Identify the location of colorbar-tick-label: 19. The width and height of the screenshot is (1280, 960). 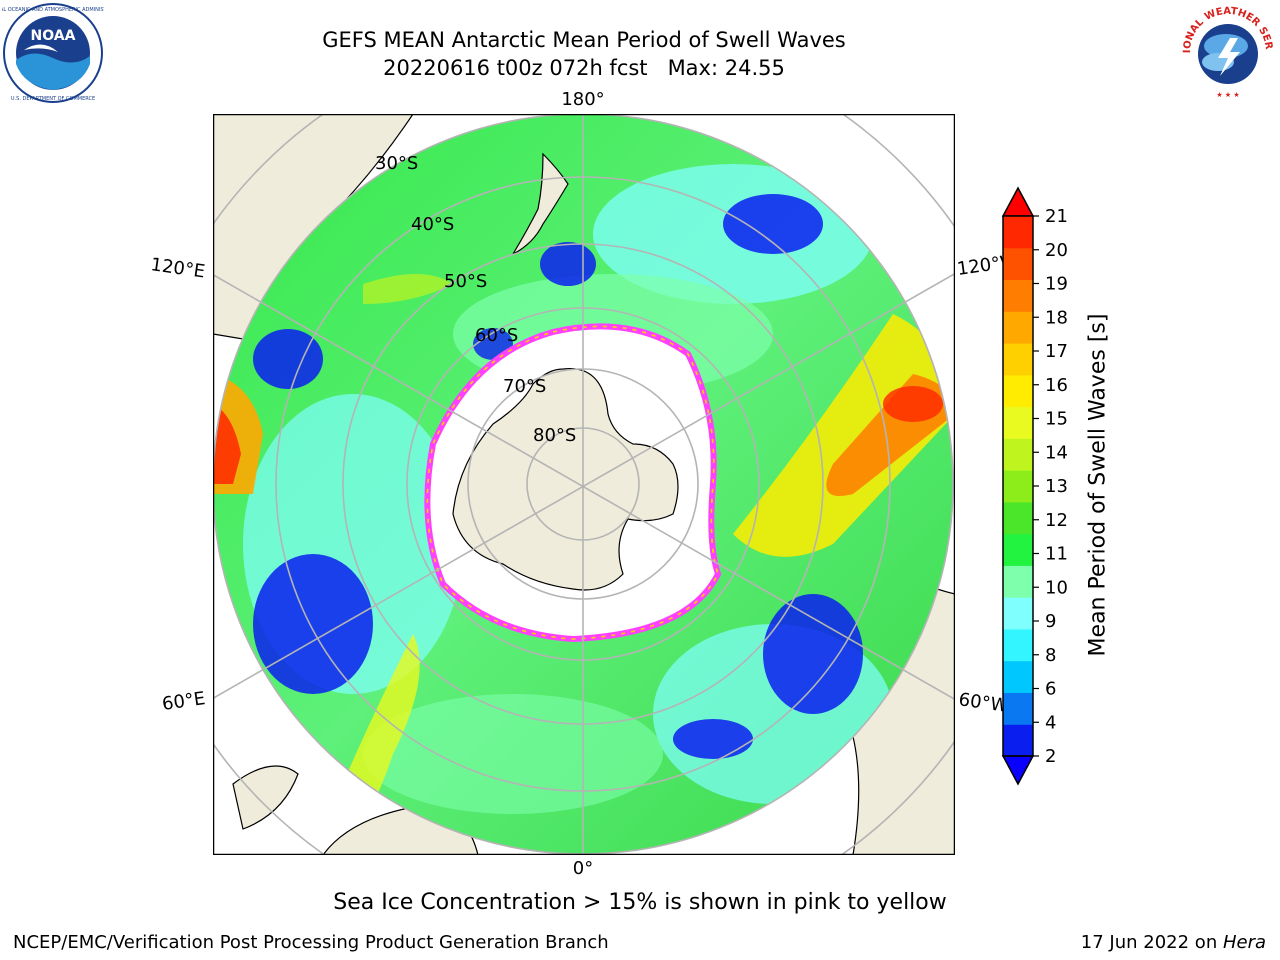
(1056, 284).